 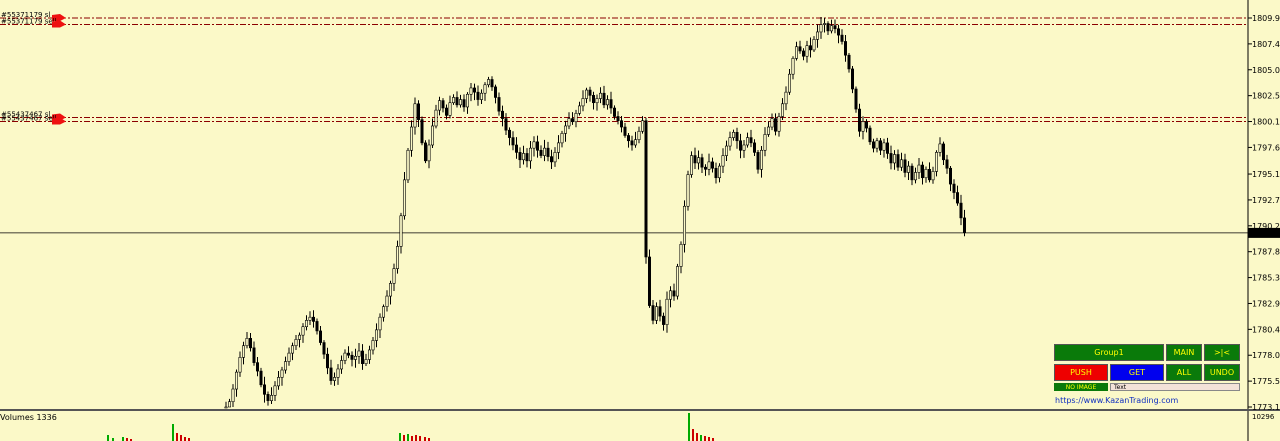 I want to click on price-tick-label: 1809.92, so click(x=1266, y=18).